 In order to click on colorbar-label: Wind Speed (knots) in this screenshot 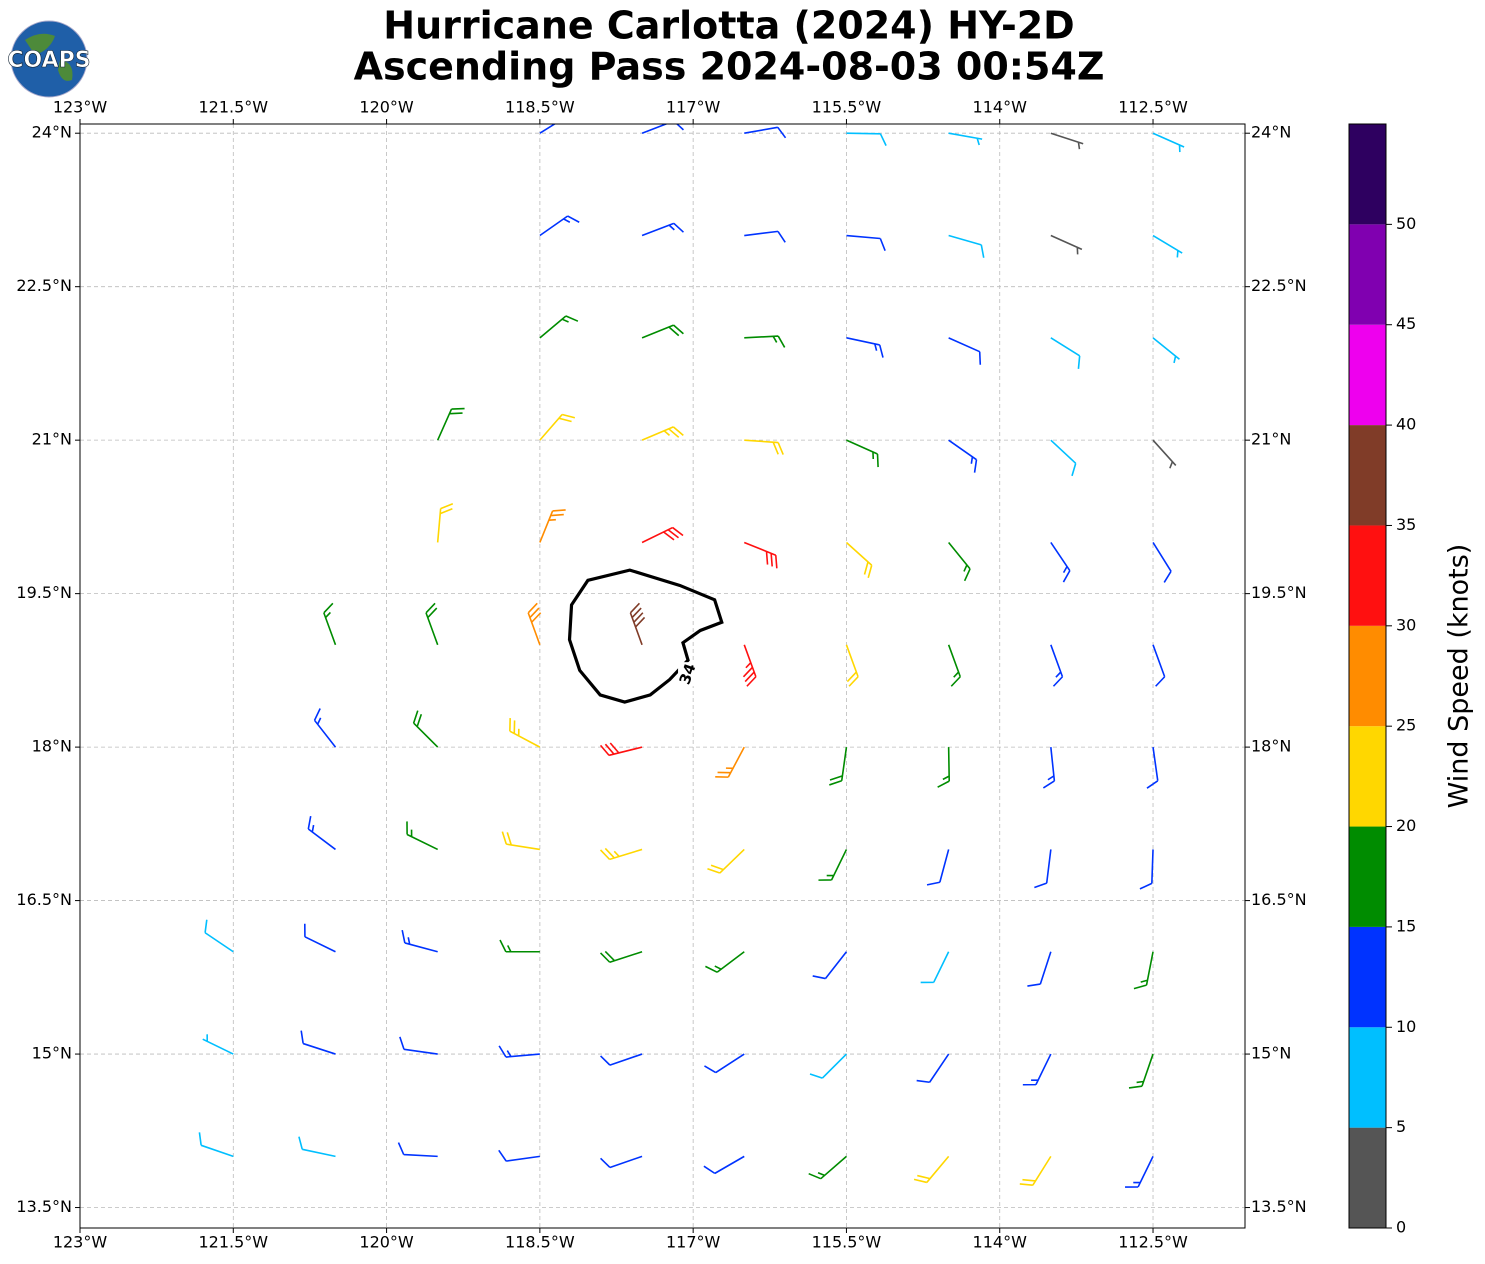, I will do `click(1459, 676)`.